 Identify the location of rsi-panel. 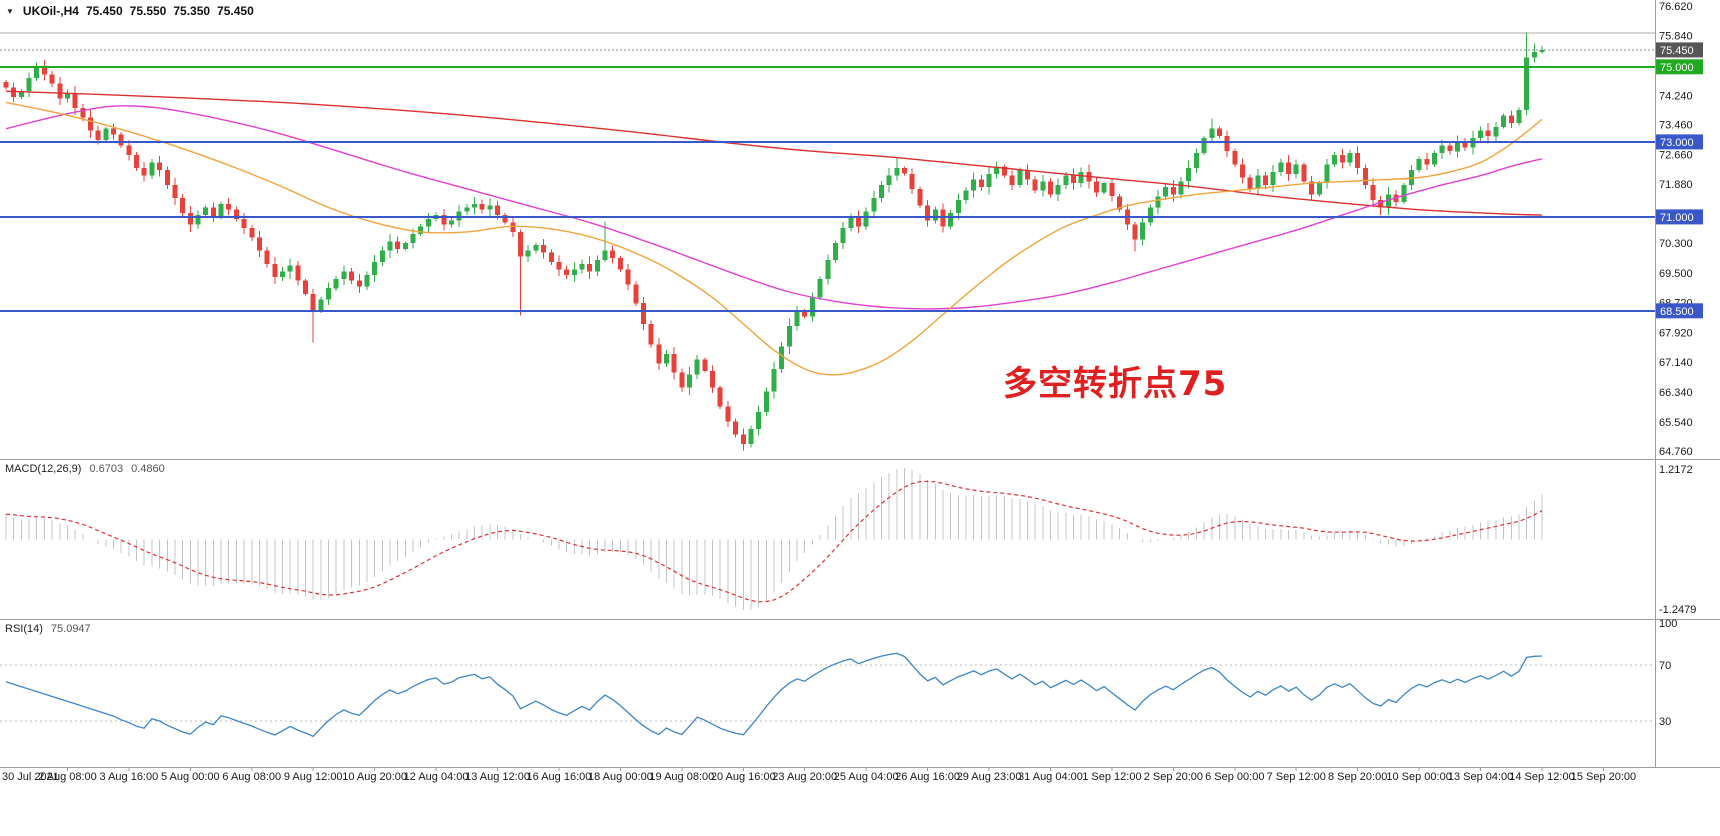
(827, 695).